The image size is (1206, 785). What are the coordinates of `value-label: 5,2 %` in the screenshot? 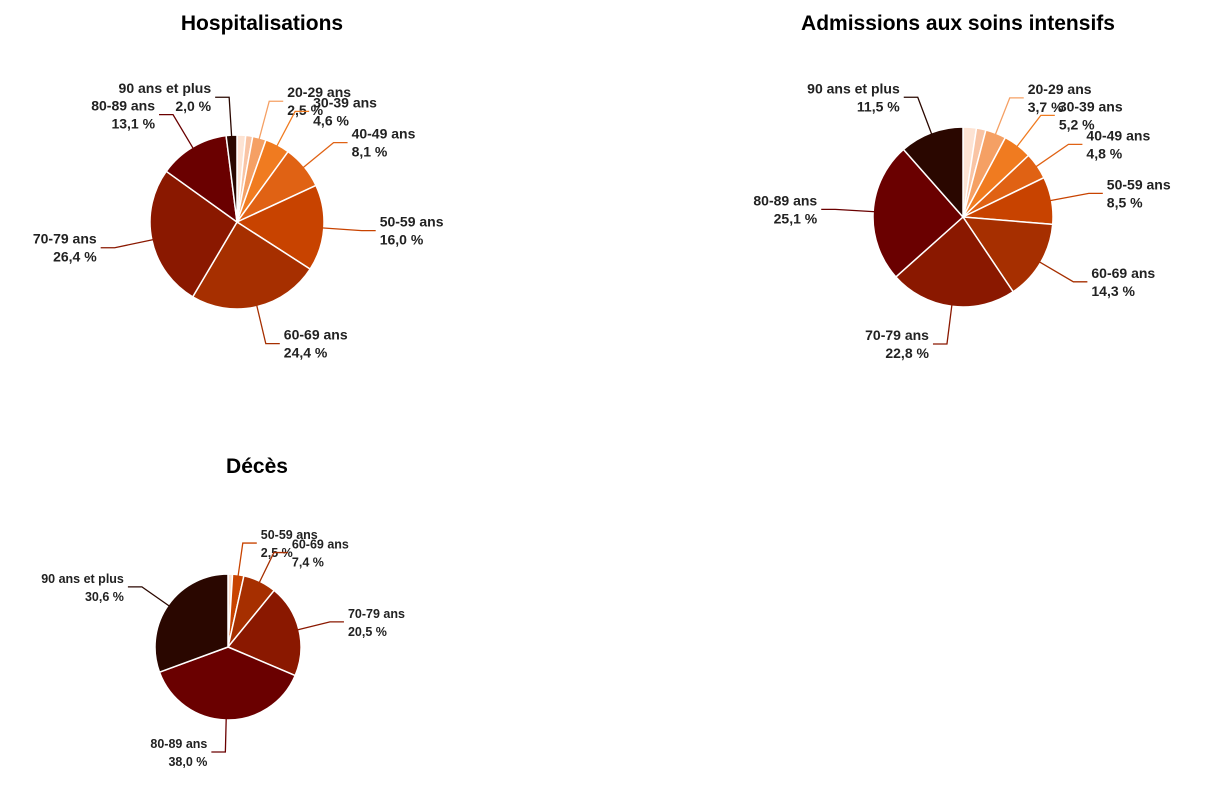 It's located at (1077, 124).